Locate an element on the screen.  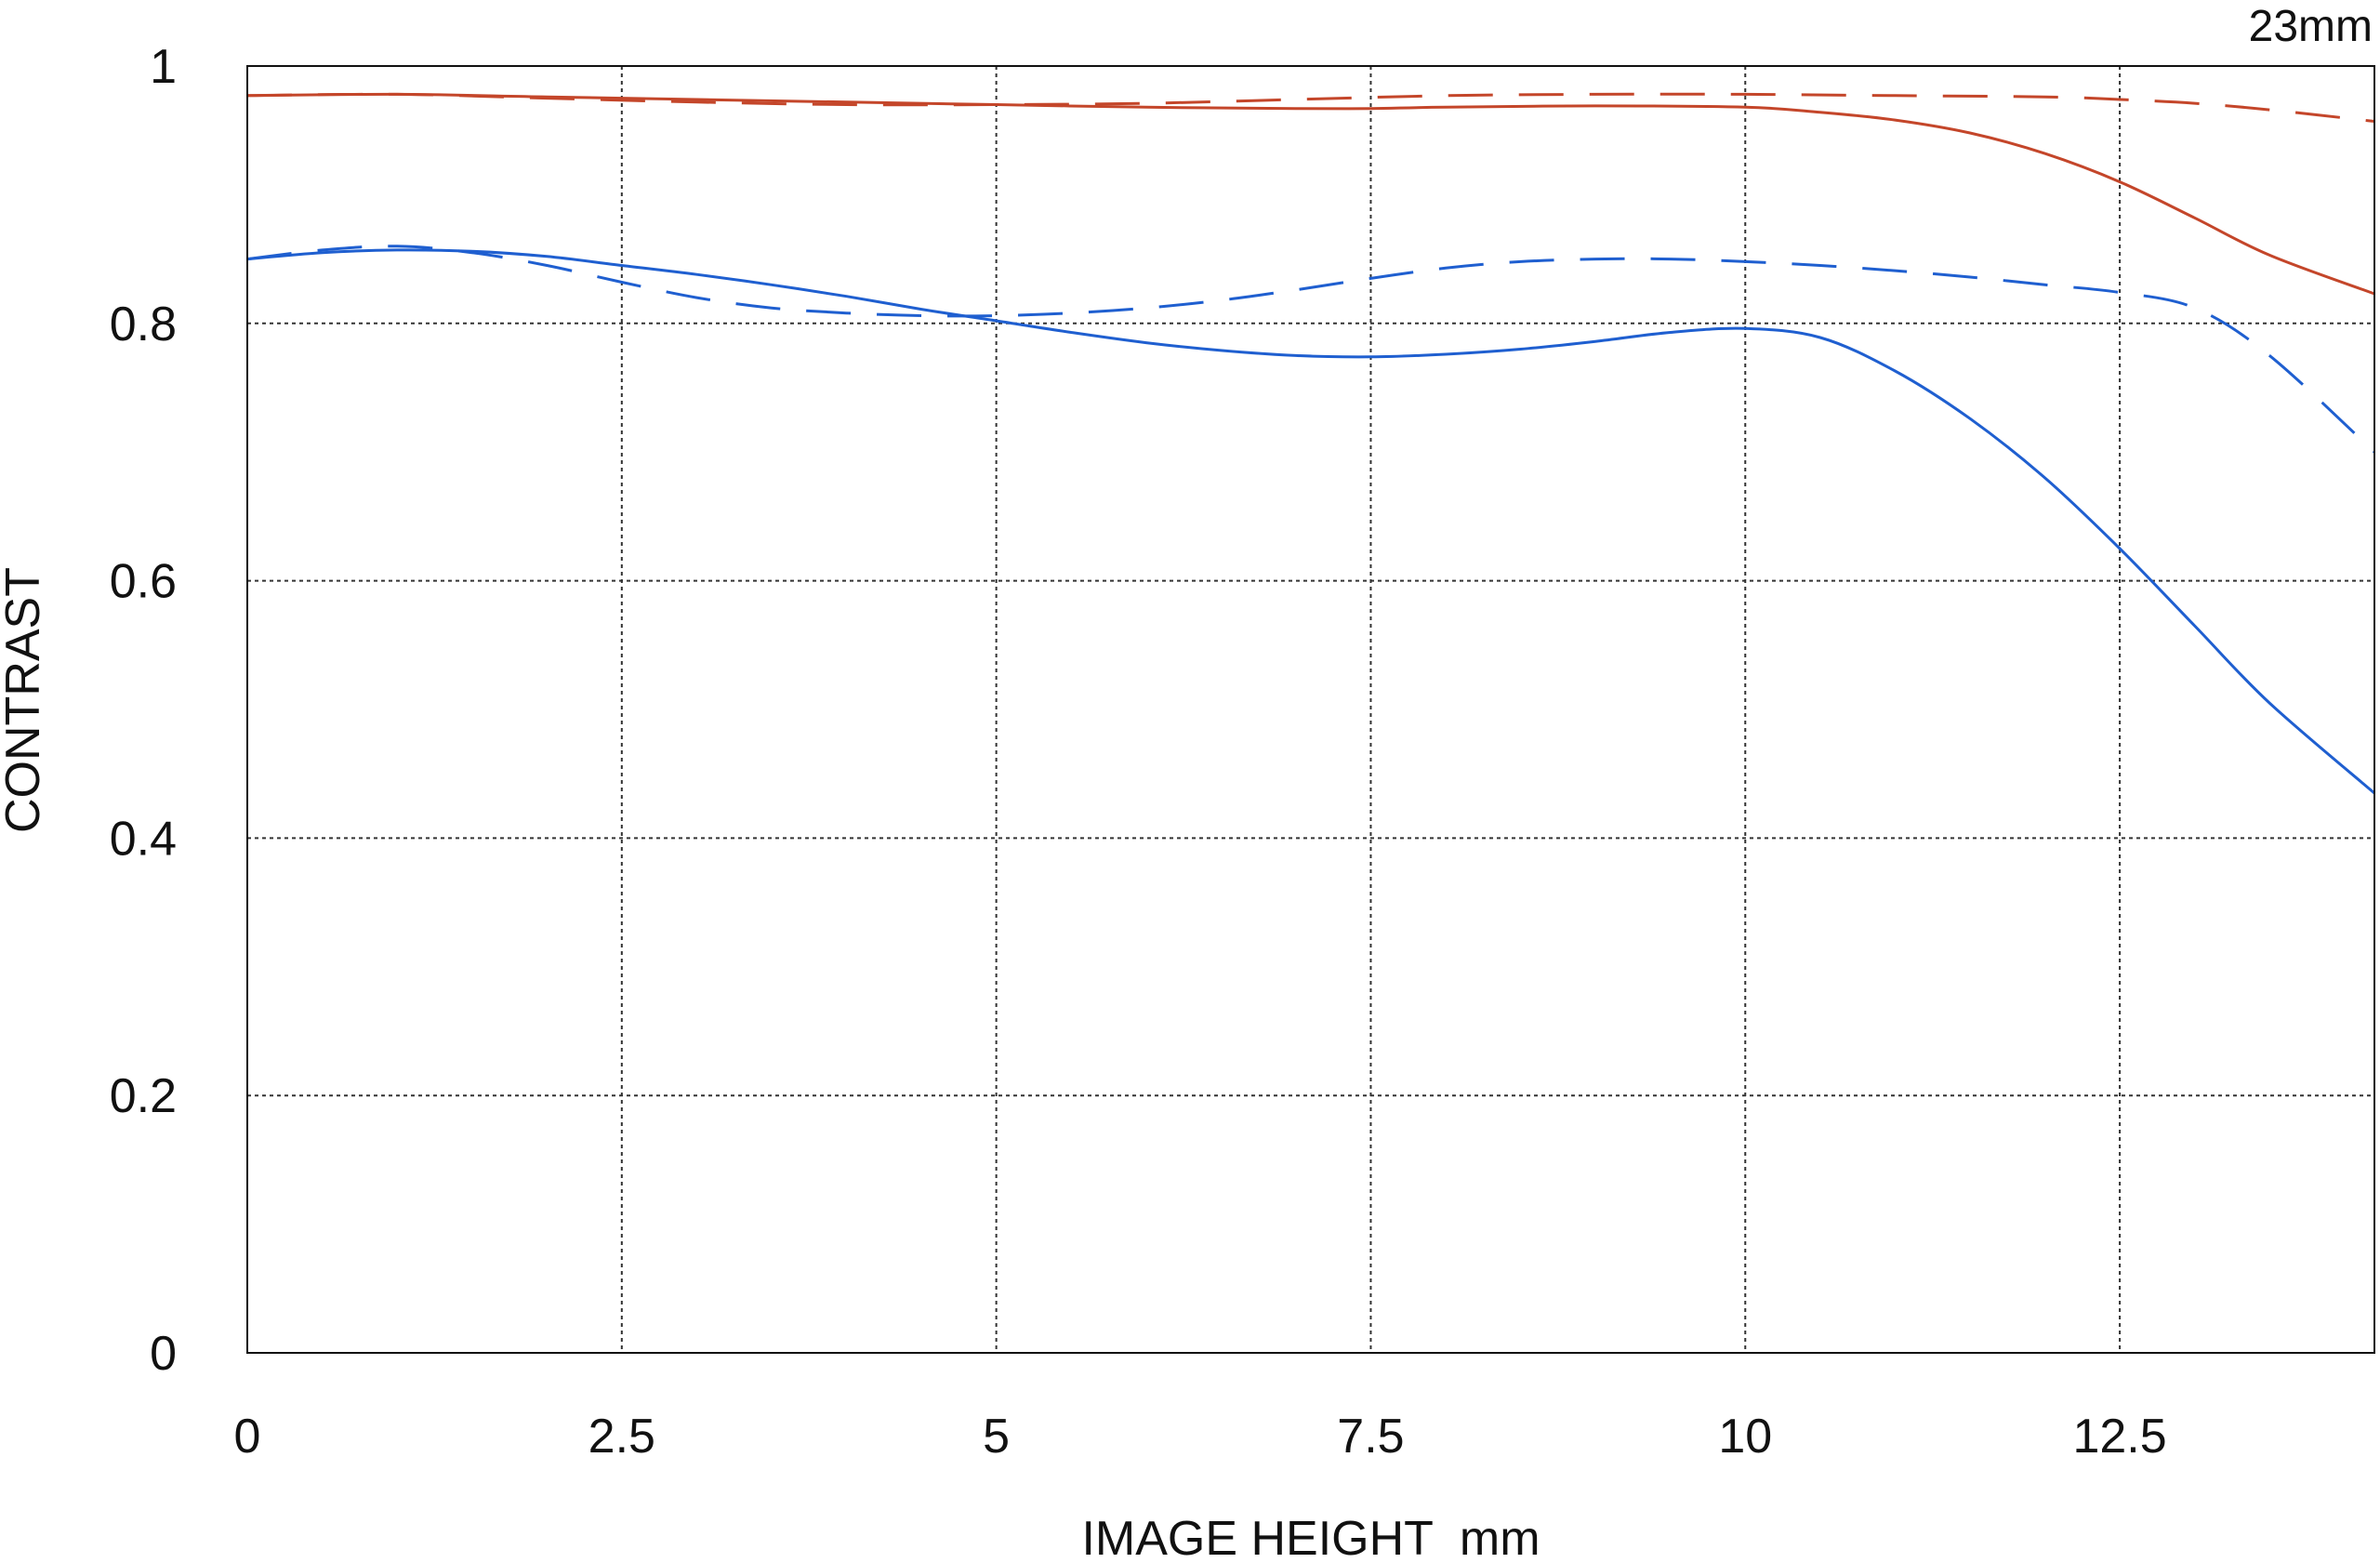
x-tick-label: 10 is located at coordinates (1745, 1437).